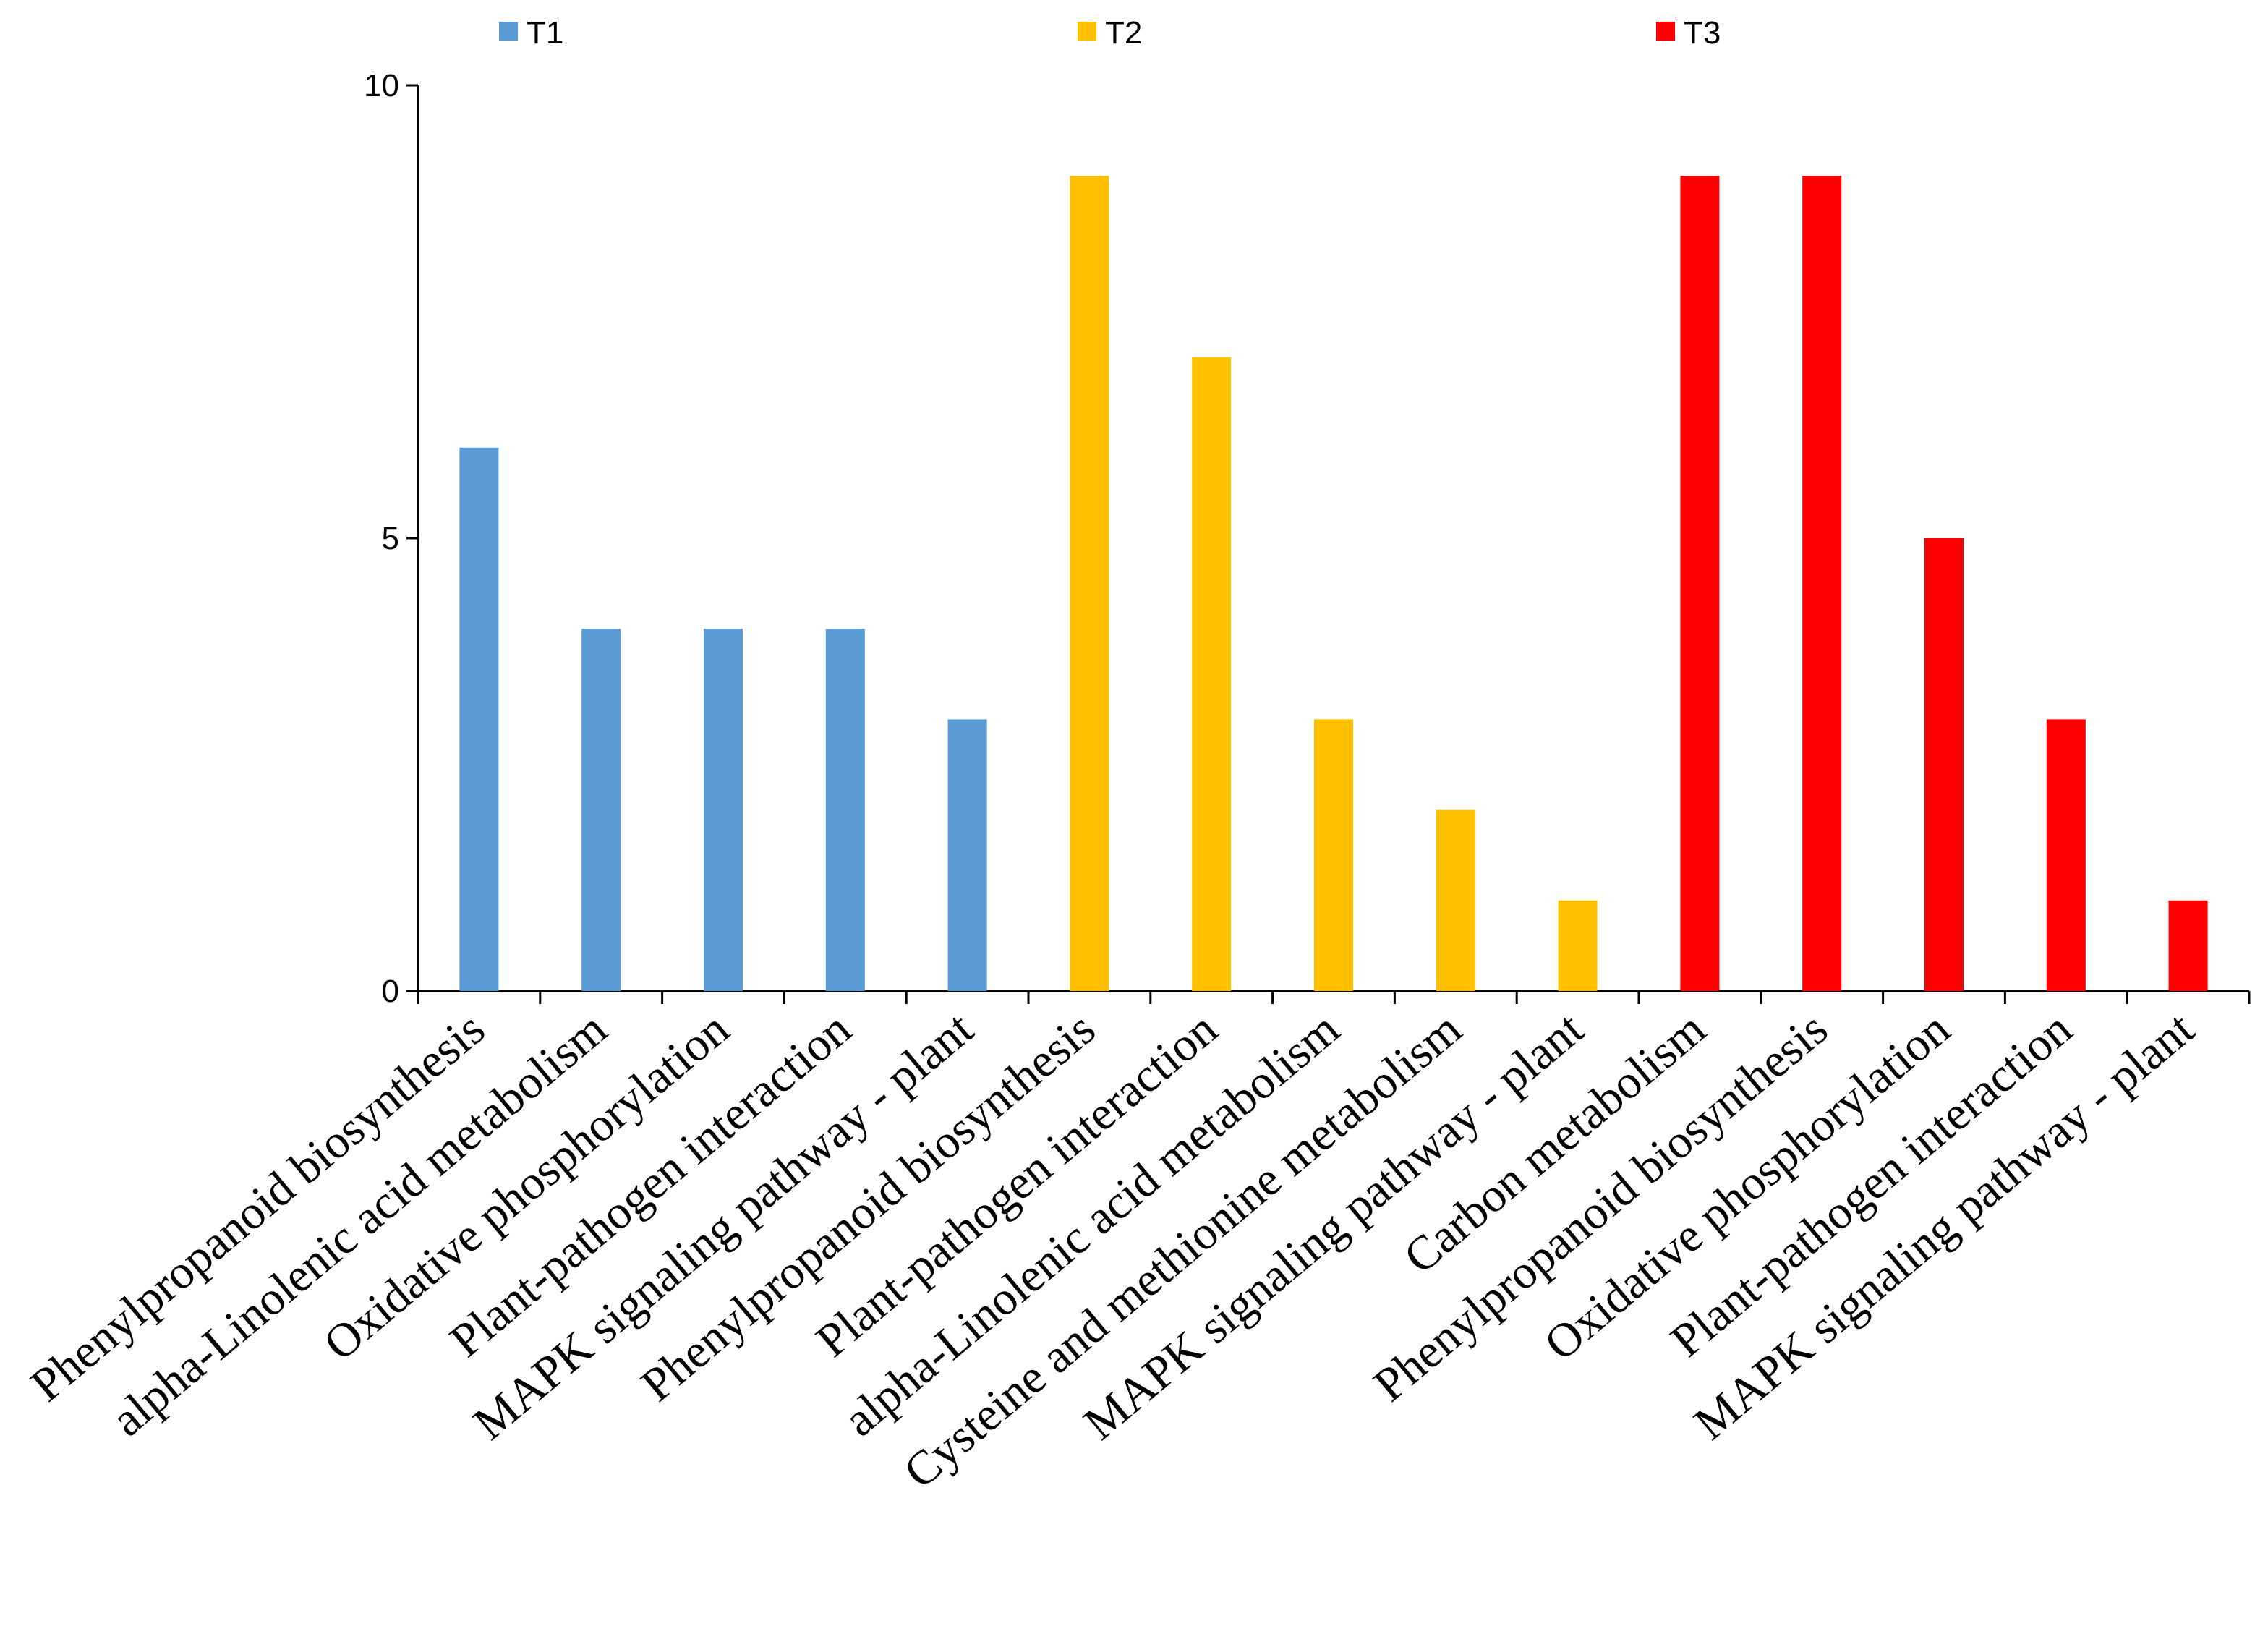  What do you see at coordinates (1087, 31) in the screenshot?
I see `legend-swatch-t2` at bounding box center [1087, 31].